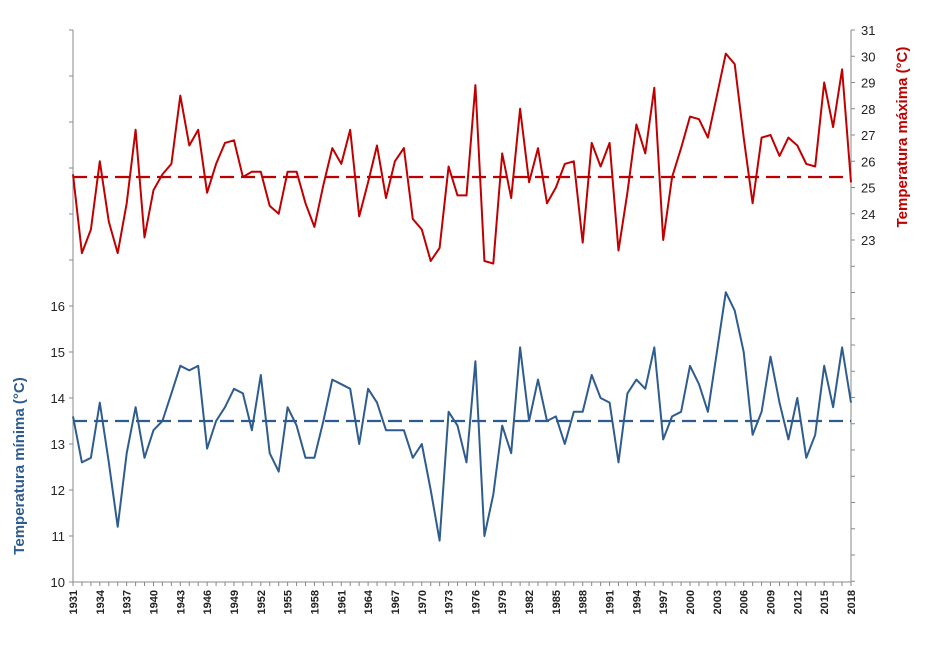  What do you see at coordinates (342, 602) in the screenshot?
I see `x-tick-label: 1961` at bounding box center [342, 602].